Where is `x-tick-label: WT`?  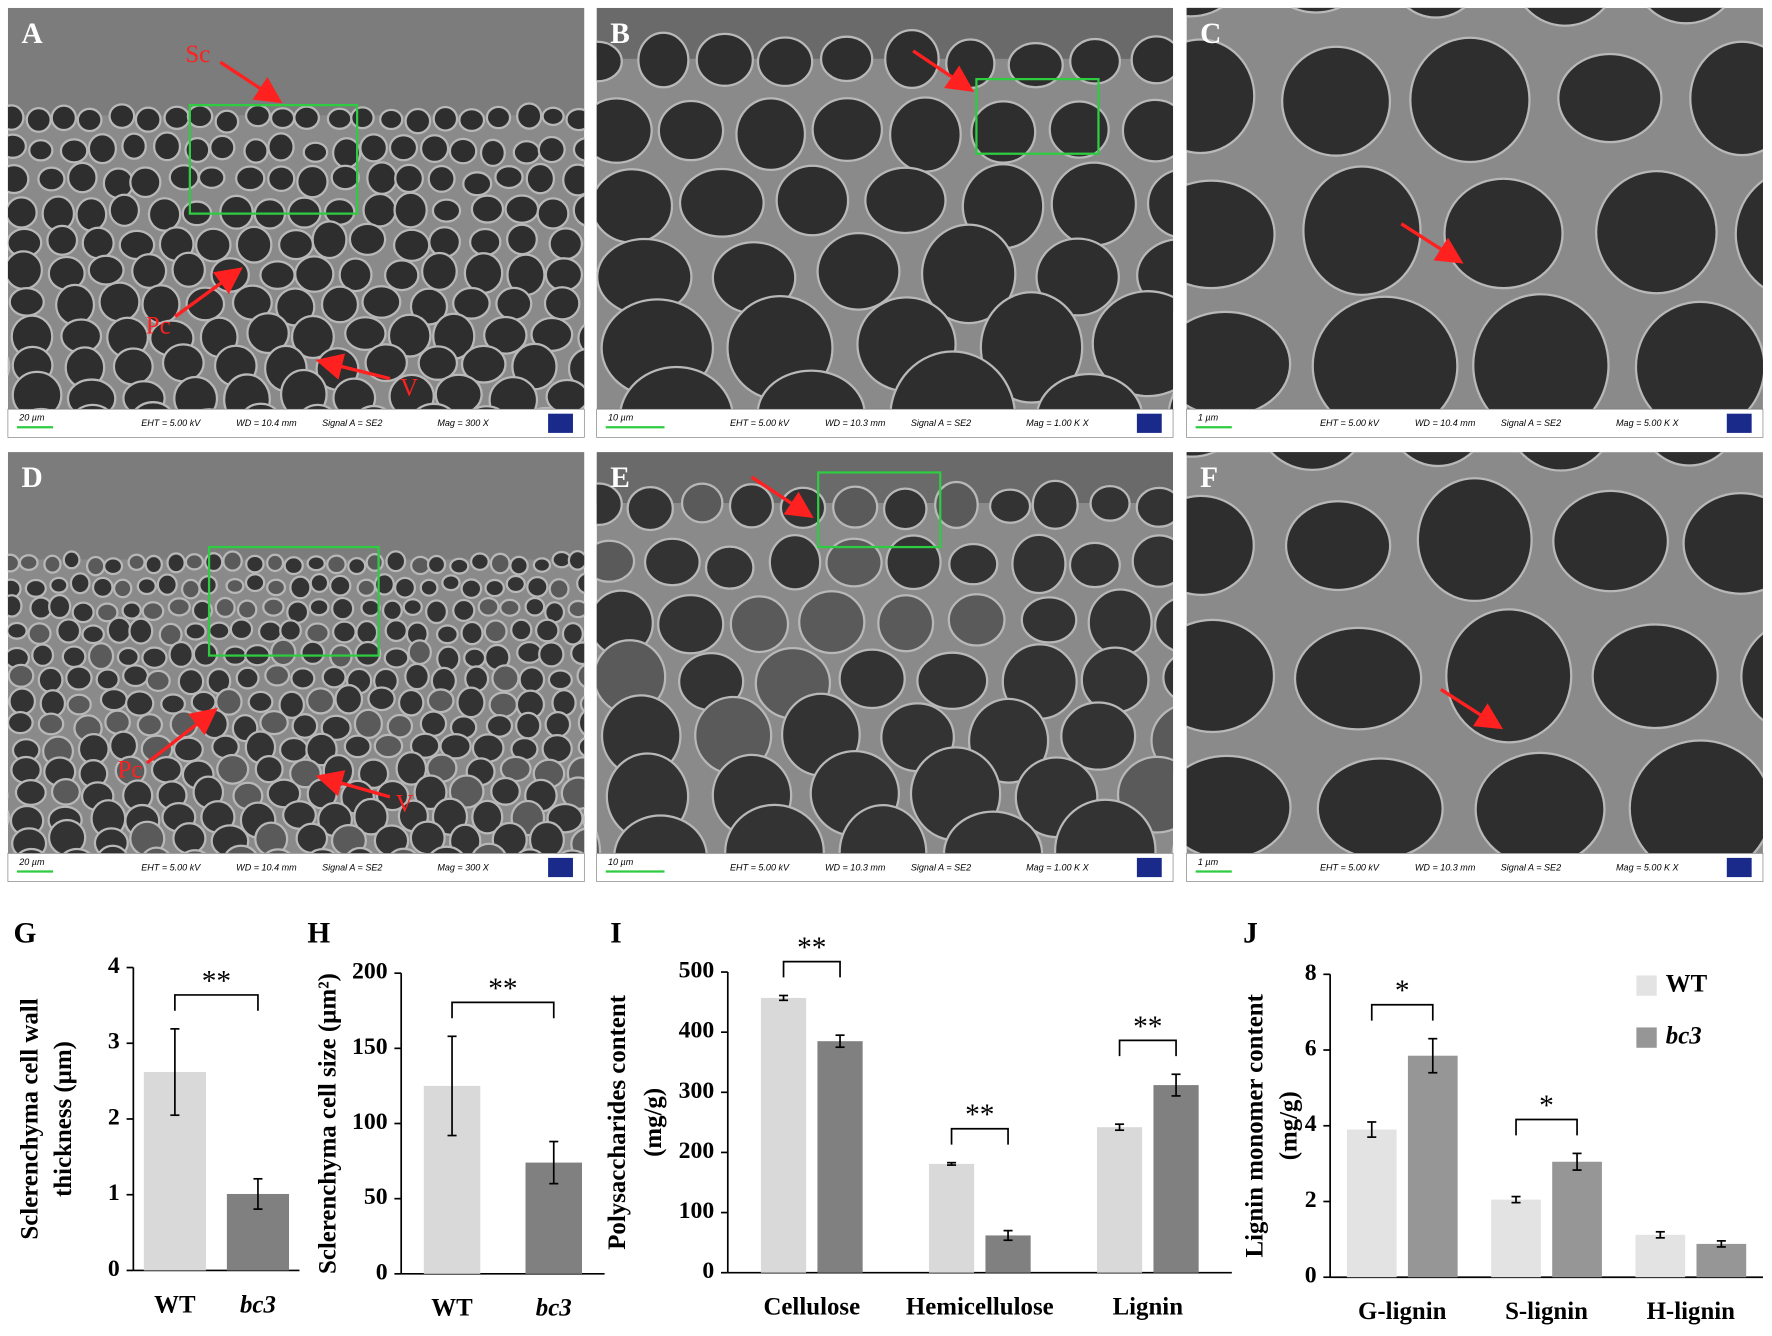 x-tick-label: WT is located at coordinates (175, 1304).